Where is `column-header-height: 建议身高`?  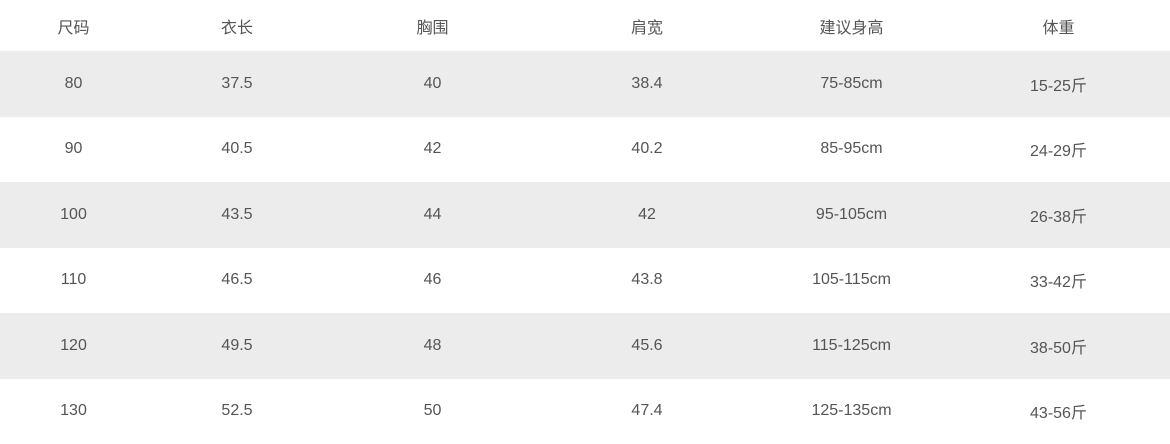 column-header-height: 建议身高 is located at coordinates (851, 28).